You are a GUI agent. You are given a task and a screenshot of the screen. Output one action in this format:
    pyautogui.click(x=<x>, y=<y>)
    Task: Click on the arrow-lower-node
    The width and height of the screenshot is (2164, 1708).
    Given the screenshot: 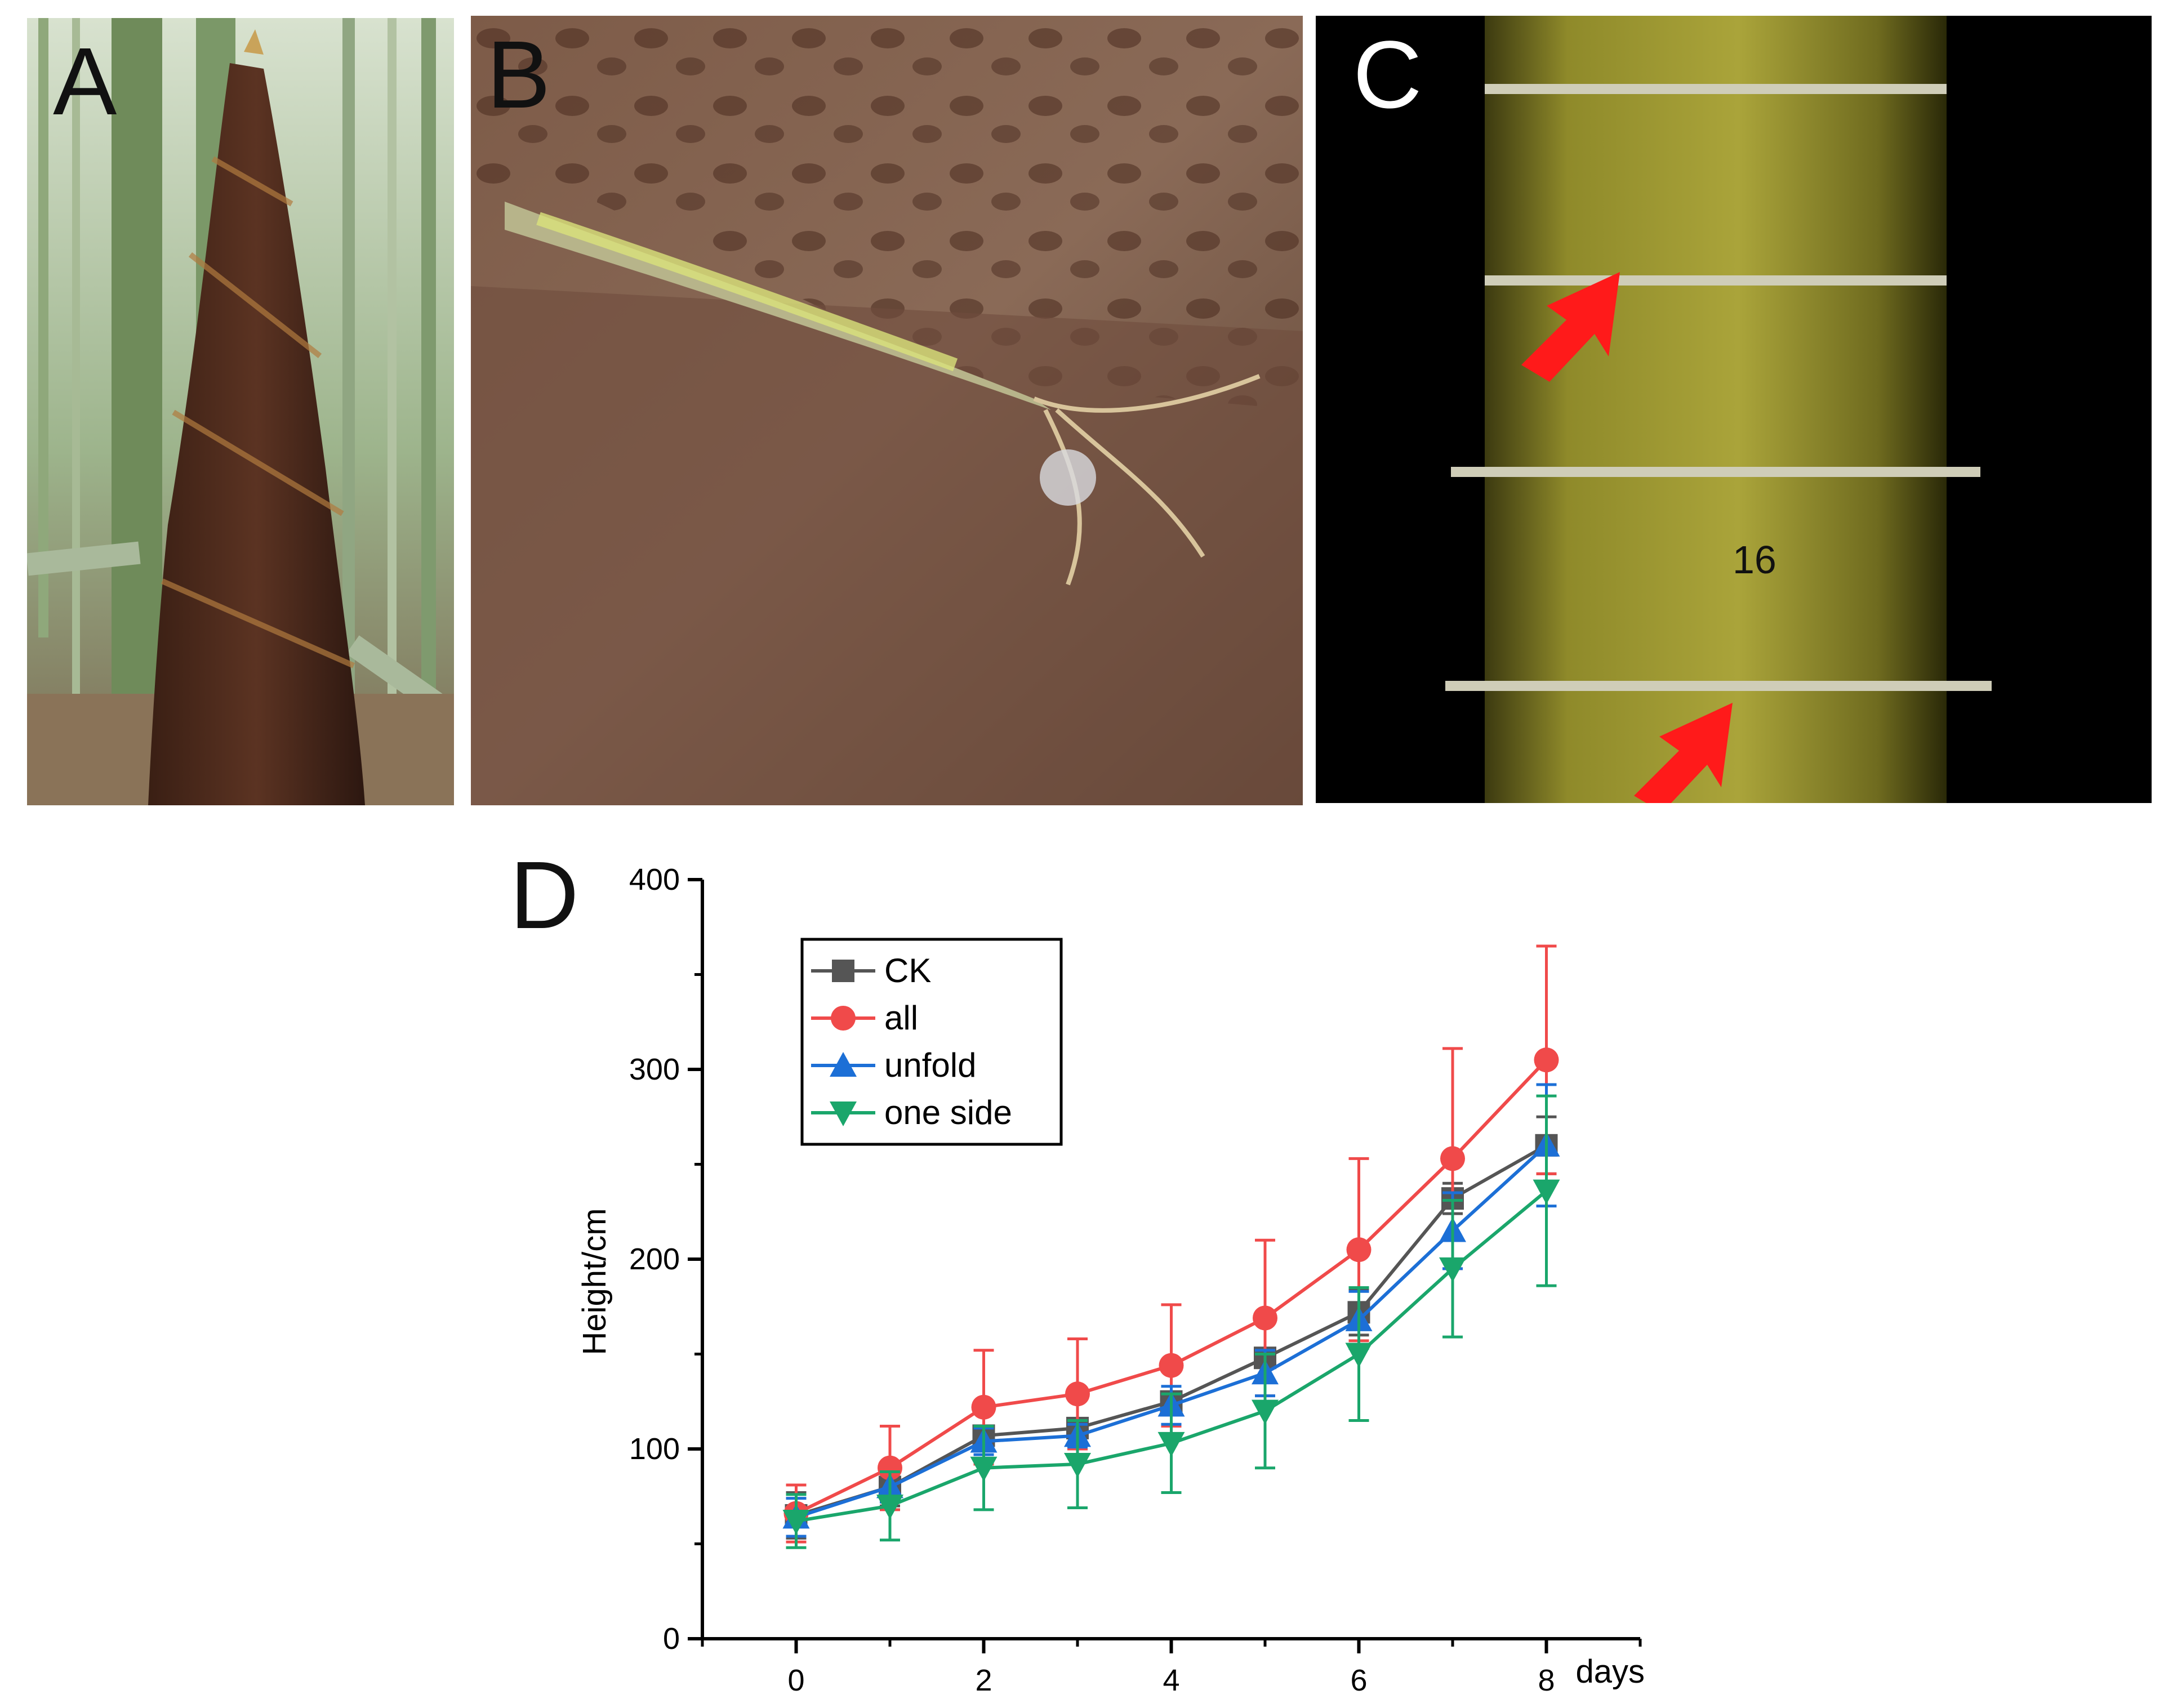 What is the action you would take?
    pyautogui.click(x=1683, y=753)
    